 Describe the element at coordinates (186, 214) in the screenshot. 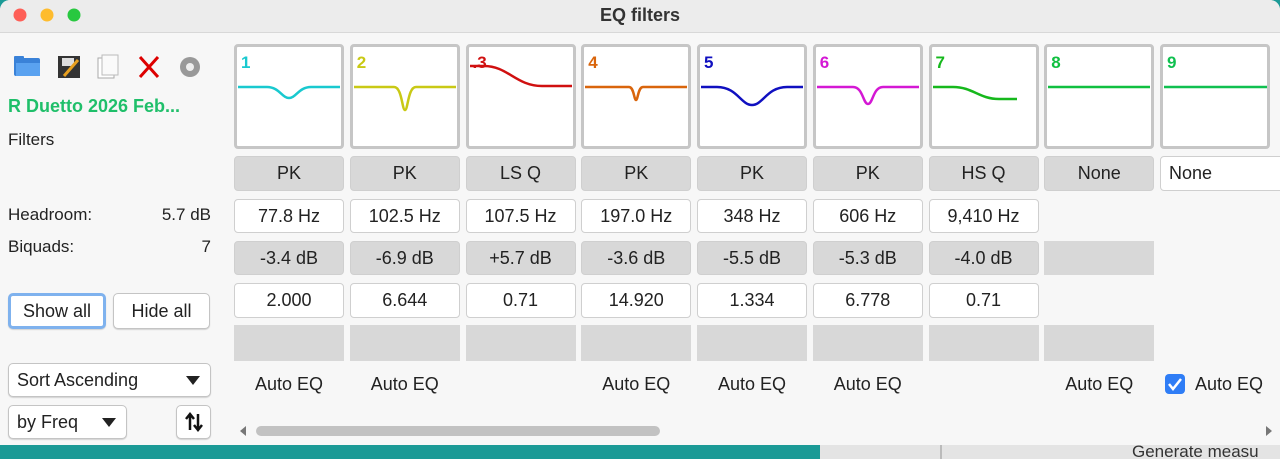

I see `headroom-value: 5.7 dB` at that location.